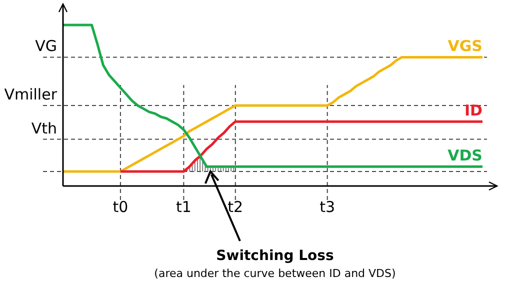  What do you see at coordinates (44, 128) in the screenshot?
I see `ref-line-label: Vth` at bounding box center [44, 128].